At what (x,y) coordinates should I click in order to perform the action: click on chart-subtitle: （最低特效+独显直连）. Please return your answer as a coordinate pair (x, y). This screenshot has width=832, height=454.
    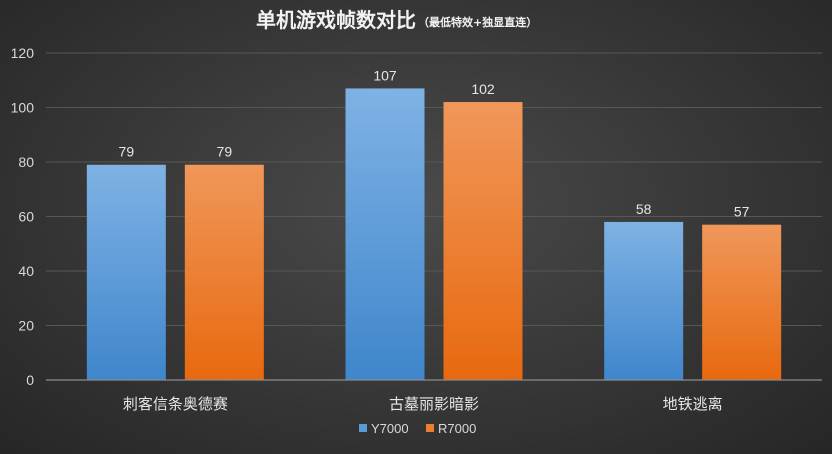
    Looking at the image, I should click on (477, 22).